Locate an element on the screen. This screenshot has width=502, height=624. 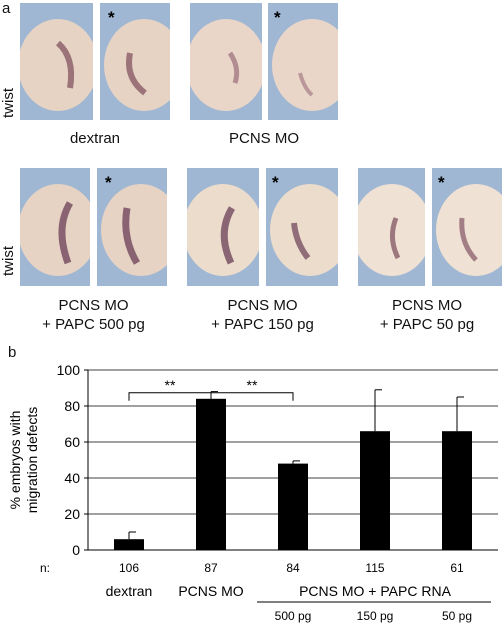
caption-dextran: dextran is located at coordinates (95, 138).